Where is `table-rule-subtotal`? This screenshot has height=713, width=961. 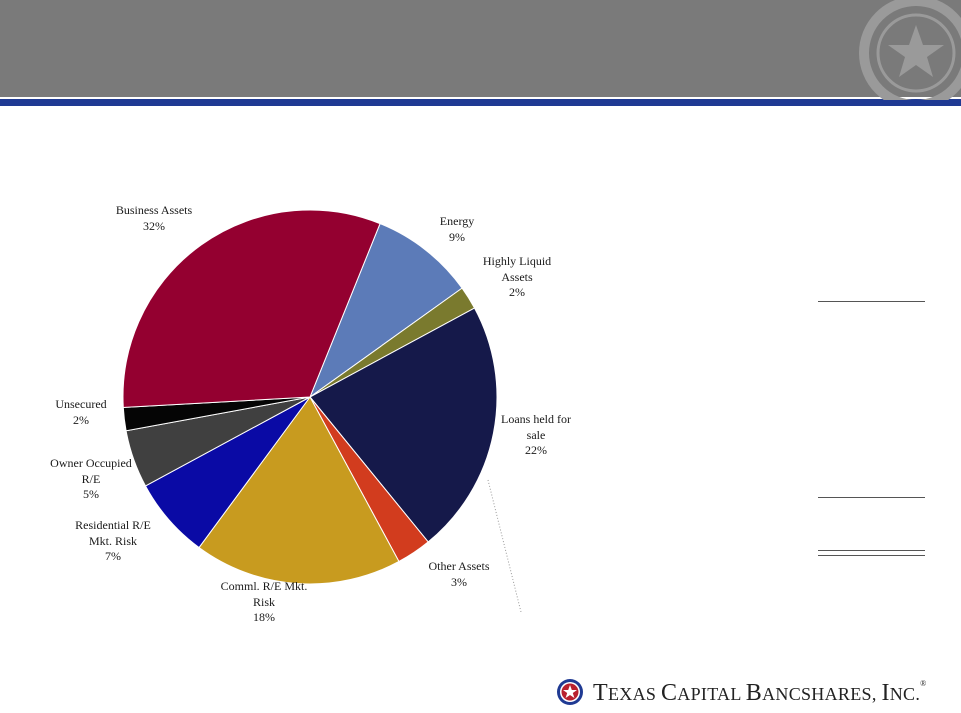
table-rule-subtotal is located at coordinates (871, 497).